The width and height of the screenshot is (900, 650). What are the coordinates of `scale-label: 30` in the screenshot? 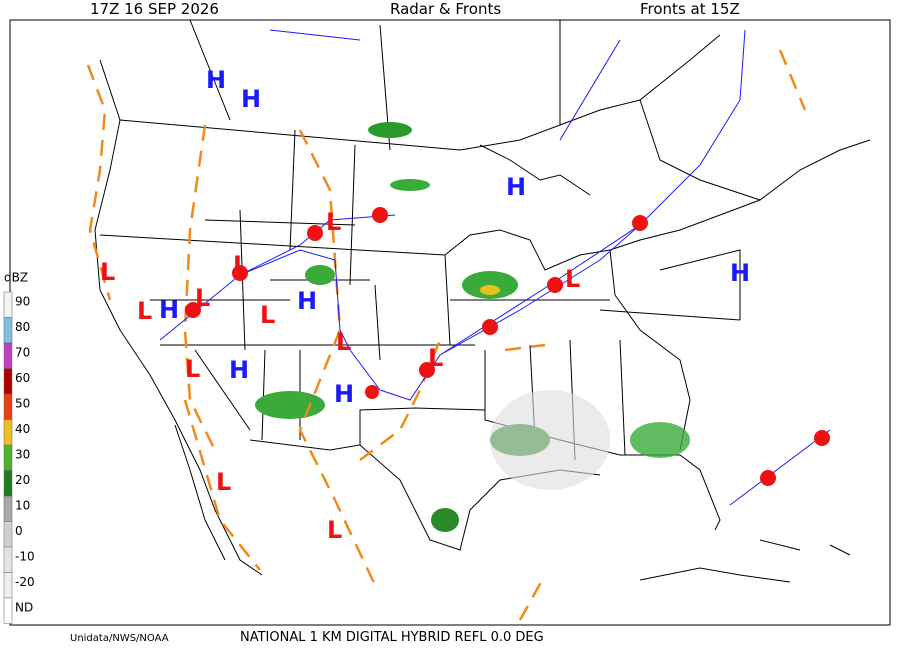 It's located at (22, 455).